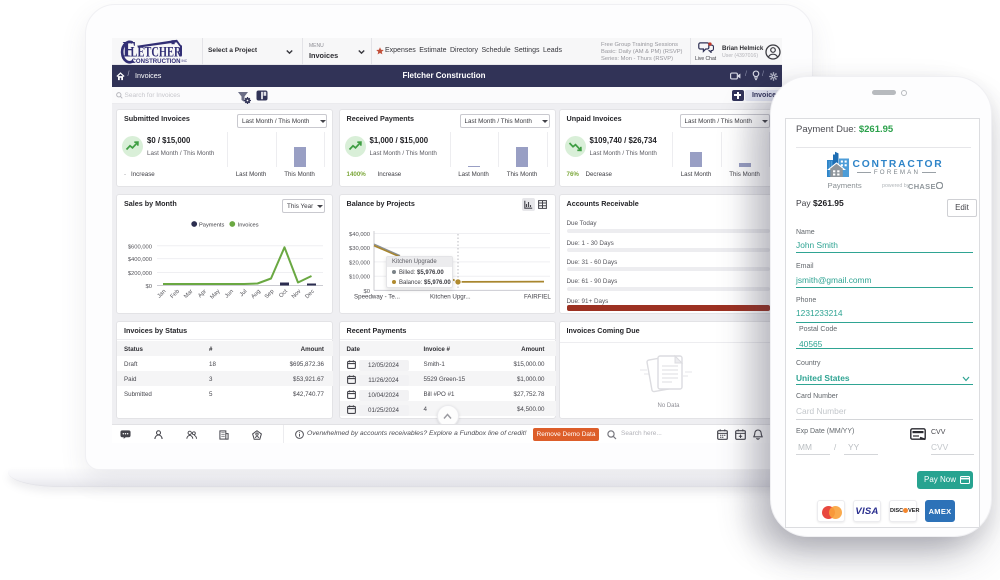  I want to click on svg-text: $400,000, so click(140, 260).